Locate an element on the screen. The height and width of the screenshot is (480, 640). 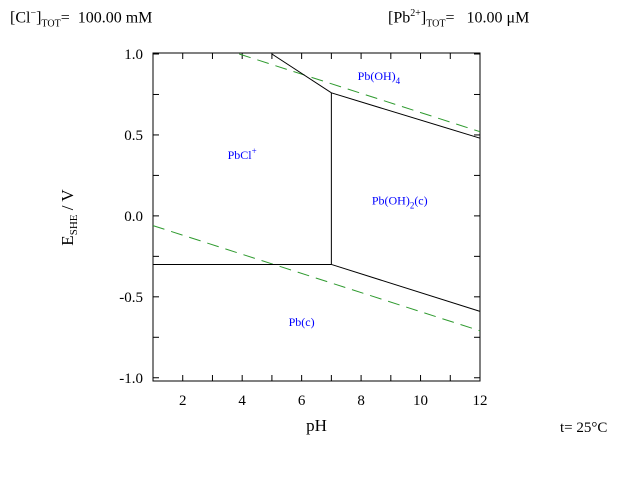
y-axis-label: ESHE / V is located at coordinates (69, 217).